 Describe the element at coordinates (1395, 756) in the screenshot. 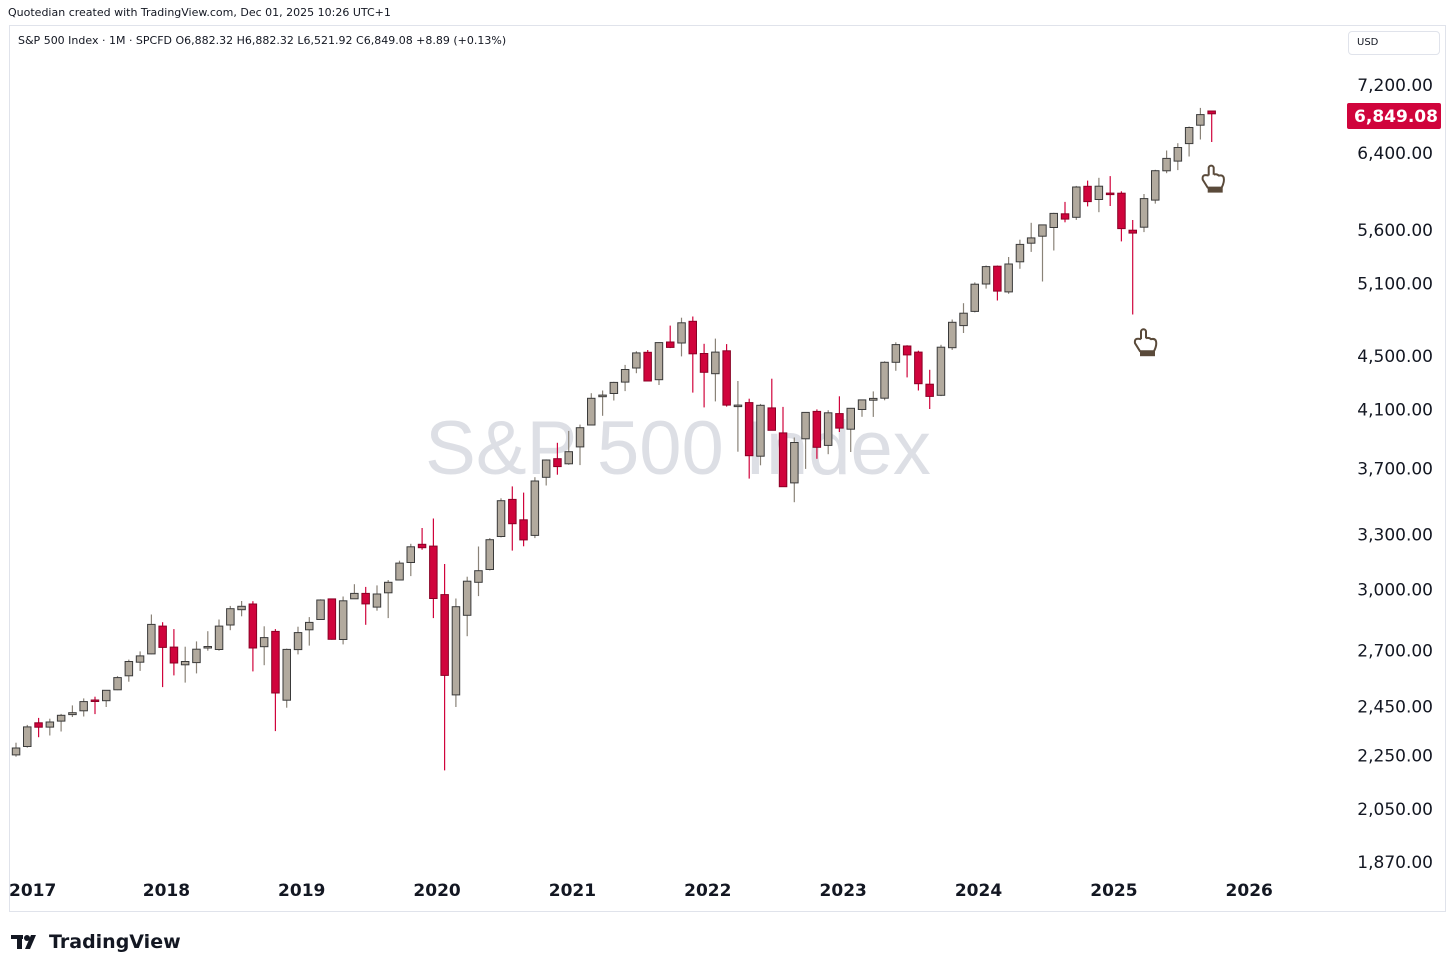

I see `price-tick-label: 2,250.00` at that location.